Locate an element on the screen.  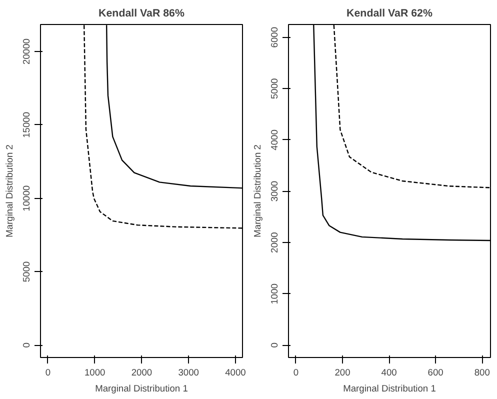
y-tick-label: 20000 is located at coordinates (27, 51).